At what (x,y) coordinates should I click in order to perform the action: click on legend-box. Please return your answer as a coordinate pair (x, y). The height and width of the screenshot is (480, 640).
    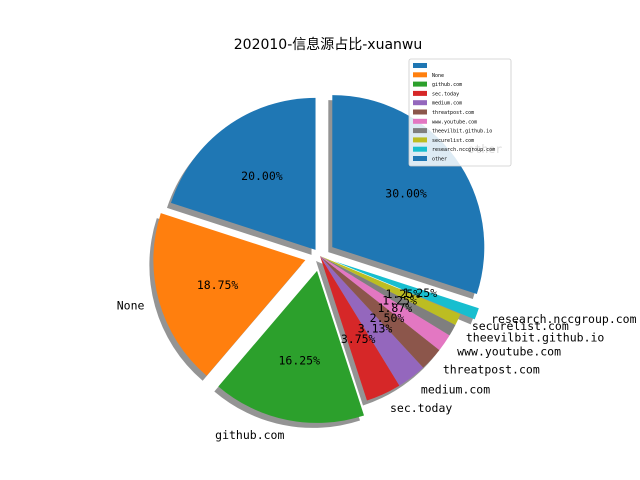
    Looking at the image, I should click on (460, 112).